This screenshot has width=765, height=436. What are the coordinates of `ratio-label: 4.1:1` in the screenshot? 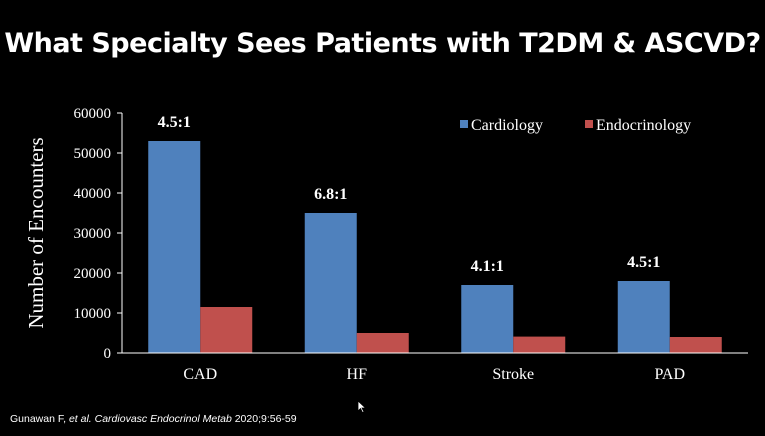 It's located at (487, 266).